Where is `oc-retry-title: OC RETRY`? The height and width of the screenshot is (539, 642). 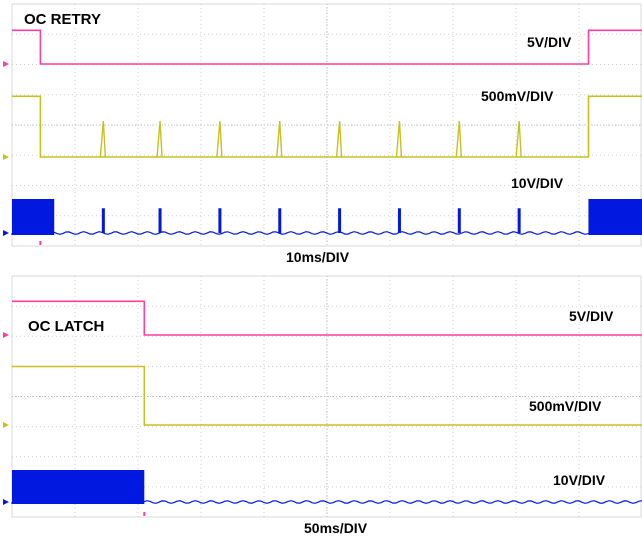 oc-retry-title: OC RETRY is located at coordinates (62, 19).